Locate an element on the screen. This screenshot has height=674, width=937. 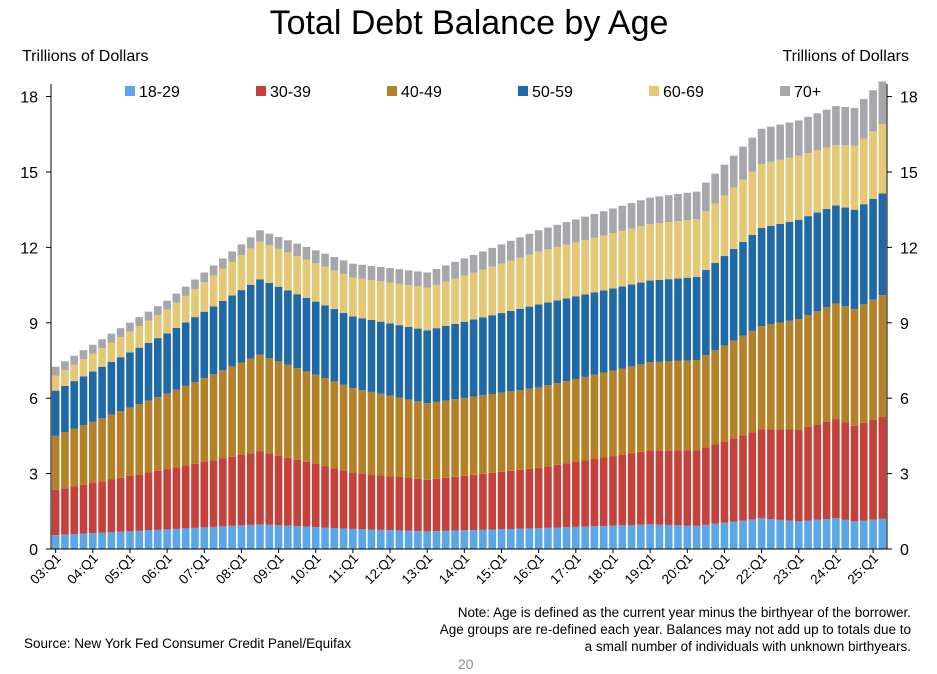
y-axis-label-right: Trillions of Dollars is located at coordinates (845, 56).